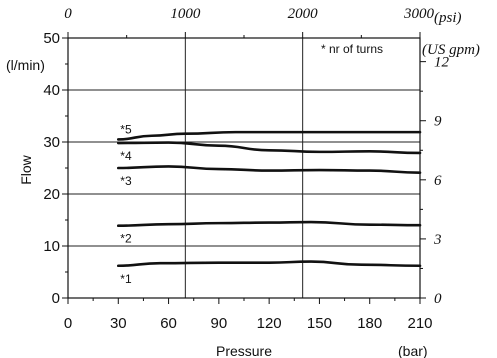 The width and height of the screenshot is (497, 358). Describe the element at coordinates (51, 246) in the screenshot. I see `y-tick-label: 10` at that location.